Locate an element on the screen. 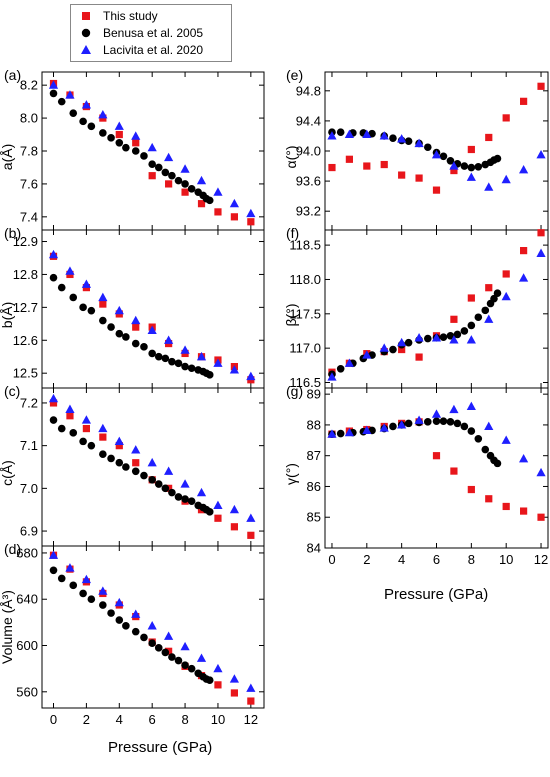 The image size is (550, 777). y-tick-label: 85 is located at coordinates (314, 517).